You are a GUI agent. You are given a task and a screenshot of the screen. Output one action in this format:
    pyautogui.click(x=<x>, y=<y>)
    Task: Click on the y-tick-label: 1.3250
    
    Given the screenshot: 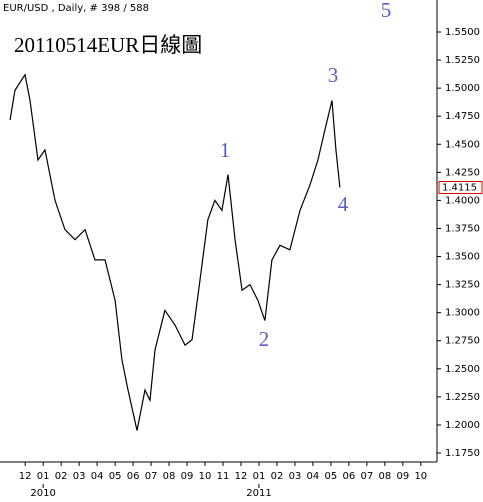 What is the action you would take?
    pyautogui.click(x=462, y=285)
    